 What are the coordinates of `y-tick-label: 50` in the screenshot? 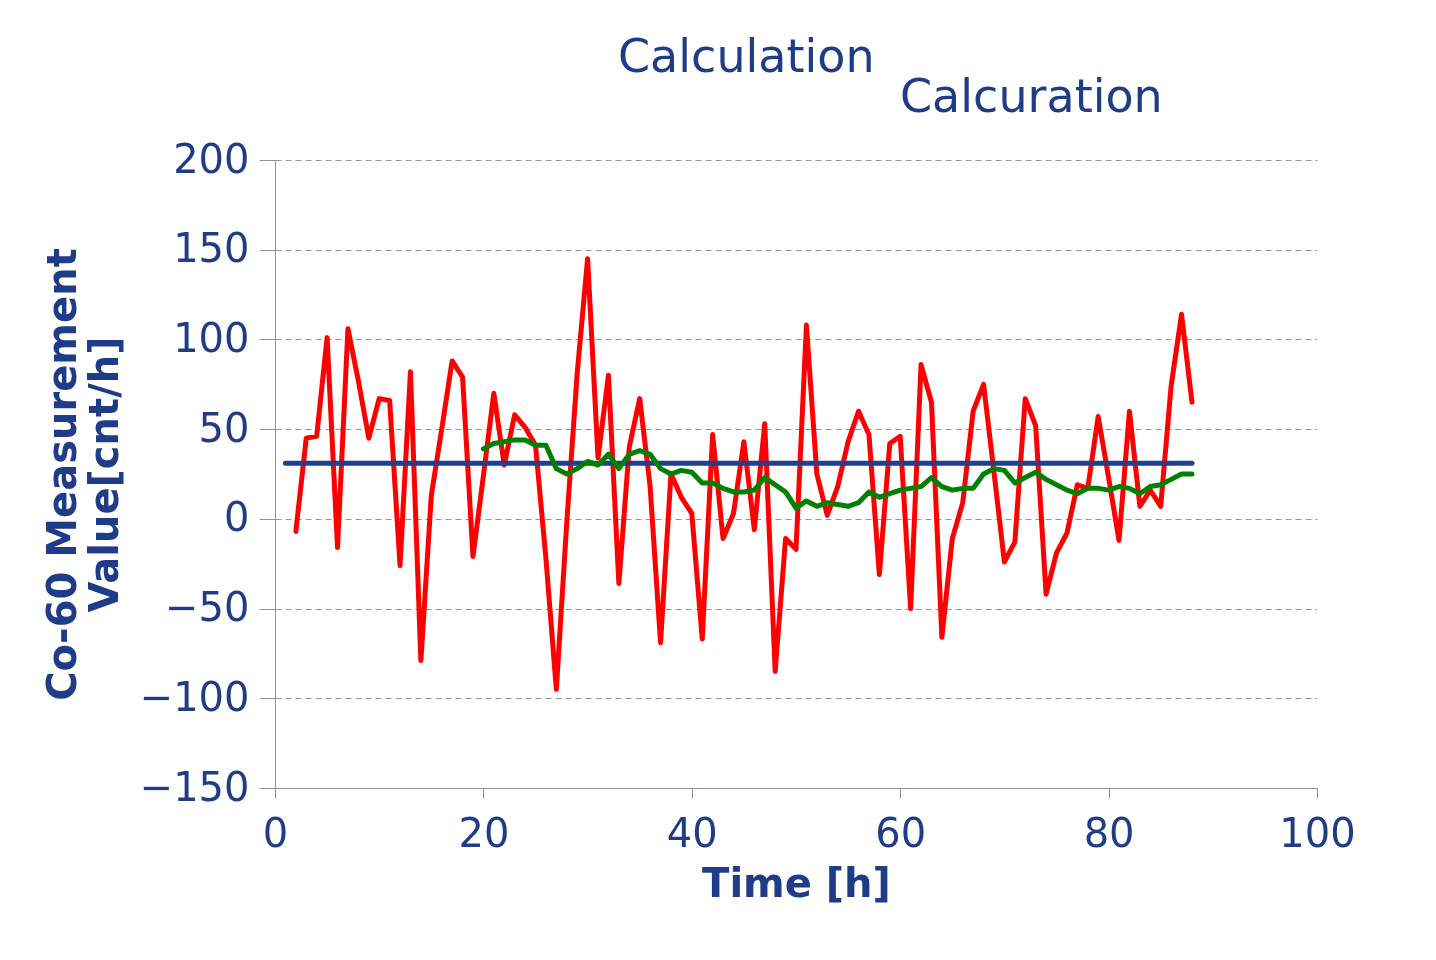 It's located at (224, 427).